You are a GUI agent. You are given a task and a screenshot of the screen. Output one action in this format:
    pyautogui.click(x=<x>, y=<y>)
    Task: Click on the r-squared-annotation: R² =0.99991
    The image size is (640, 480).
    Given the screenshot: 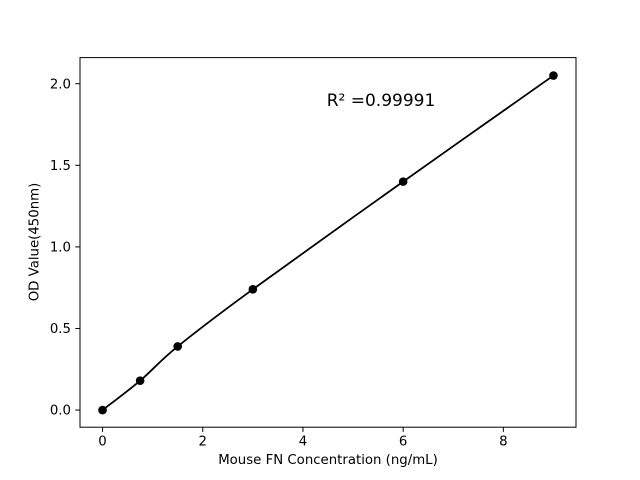 What is the action you would take?
    pyautogui.click(x=381, y=101)
    